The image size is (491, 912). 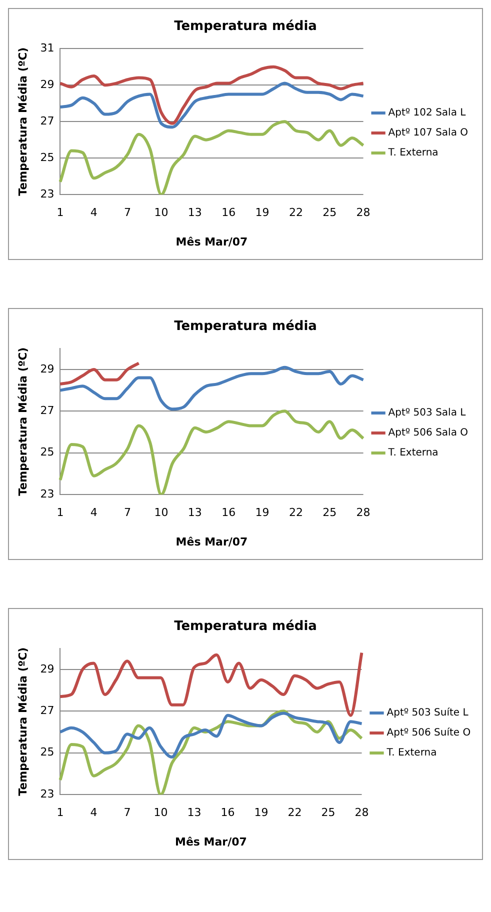 What do you see at coordinates (427, 713) in the screenshot?
I see `legend-label: Aptº 503 Suíte L` at bounding box center [427, 713].